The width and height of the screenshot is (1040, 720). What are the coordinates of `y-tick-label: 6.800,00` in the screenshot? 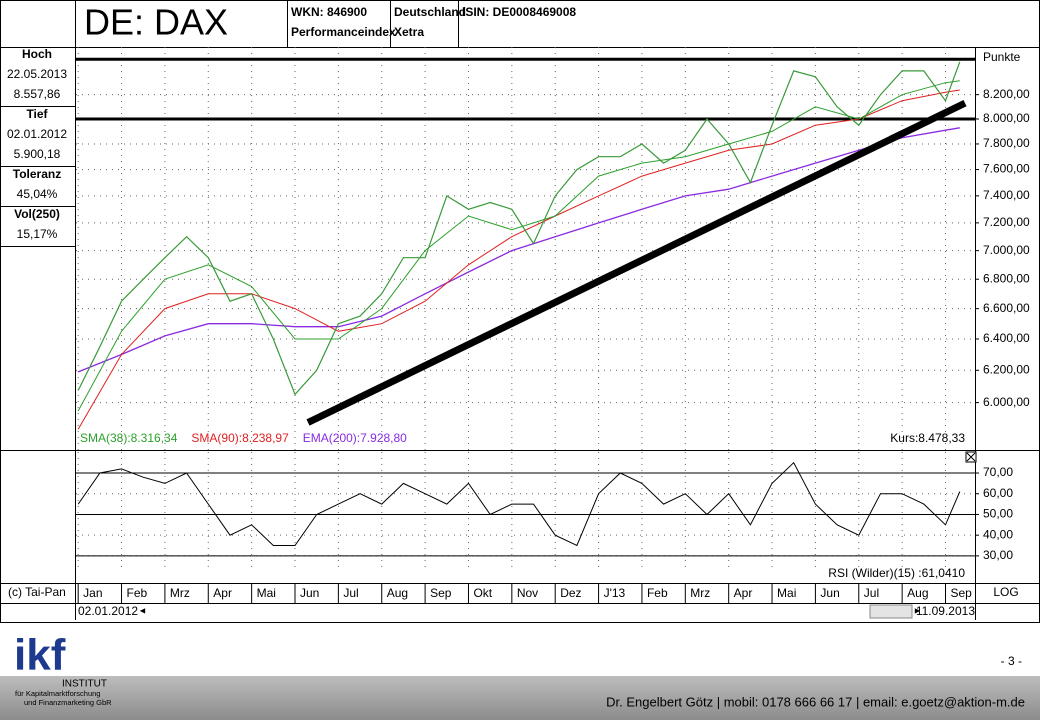 It's located at (1006, 278).